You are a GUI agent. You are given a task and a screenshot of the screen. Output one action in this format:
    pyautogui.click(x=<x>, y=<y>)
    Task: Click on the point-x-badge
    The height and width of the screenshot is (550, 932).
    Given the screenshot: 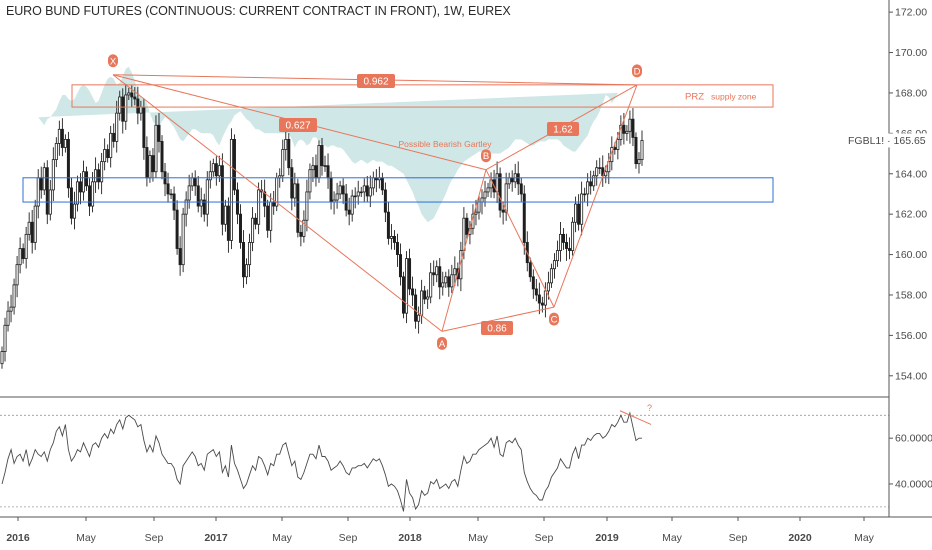 What is the action you would take?
    pyautogui.click(x=113, y=61)
    